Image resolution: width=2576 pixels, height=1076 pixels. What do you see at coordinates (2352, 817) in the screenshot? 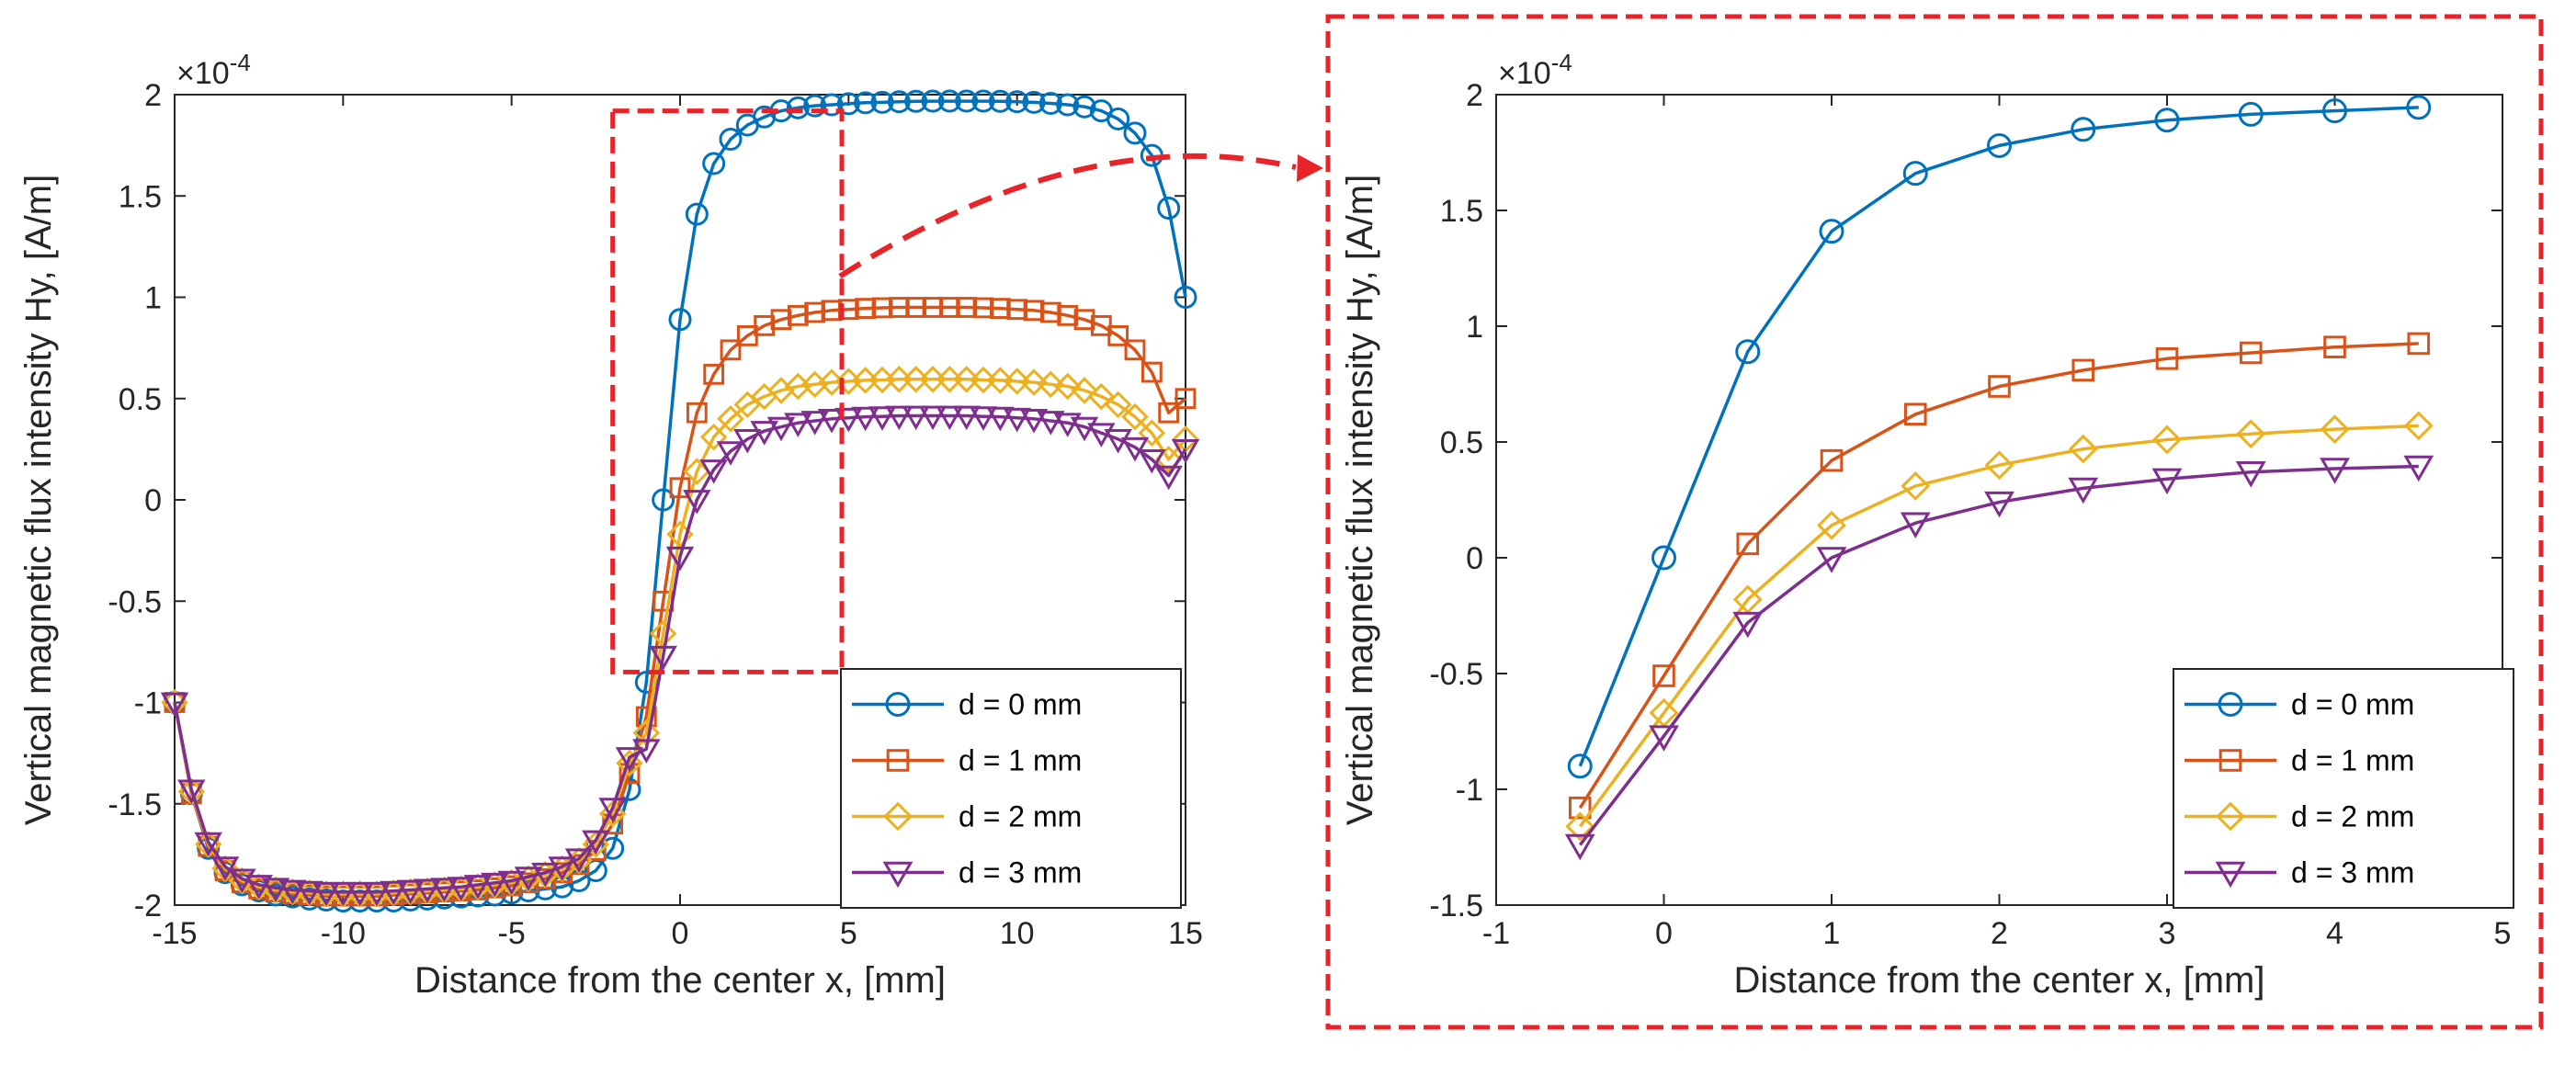
I see `legend-label-2: d = 2 mm` at bounding box center [2352, 817].